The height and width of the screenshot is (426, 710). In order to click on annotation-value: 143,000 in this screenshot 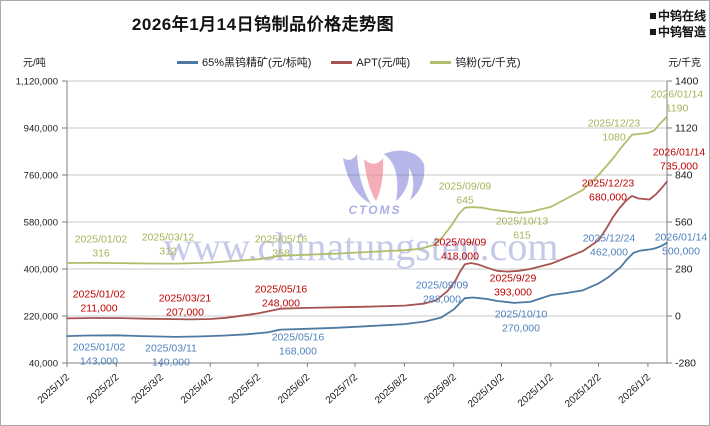, I will do `click(99, 362)`.